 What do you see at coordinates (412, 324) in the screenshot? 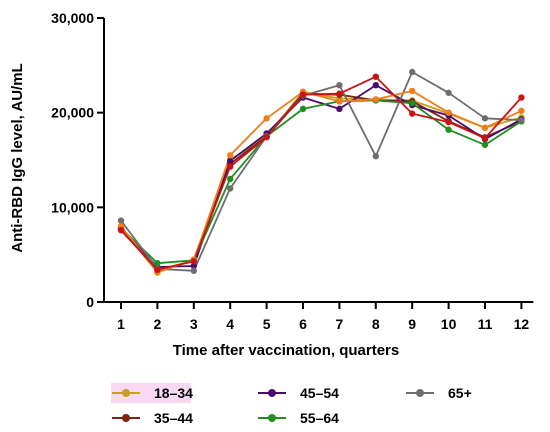
I see `x-tick-label: 9` at bounding box center [412, 324].